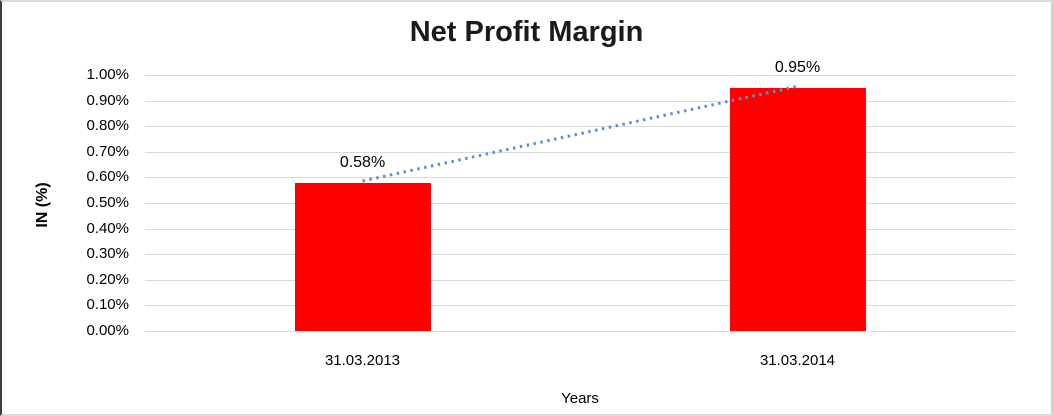  Describe the element at coordinates (526, 32) in the screenshot. I see `chart-title: Net Profit Margin` at that location.